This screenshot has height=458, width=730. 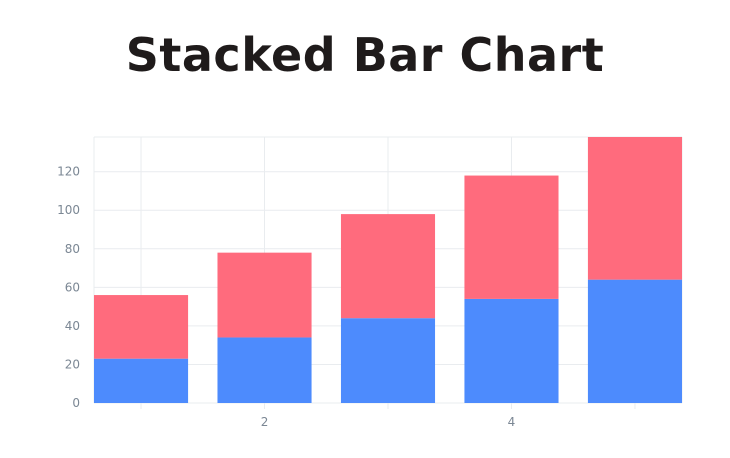 What do you see at coordinates (68, 172) in the screenshot?
I see `y-tick-label: 120` at bounding box center [68, 172].